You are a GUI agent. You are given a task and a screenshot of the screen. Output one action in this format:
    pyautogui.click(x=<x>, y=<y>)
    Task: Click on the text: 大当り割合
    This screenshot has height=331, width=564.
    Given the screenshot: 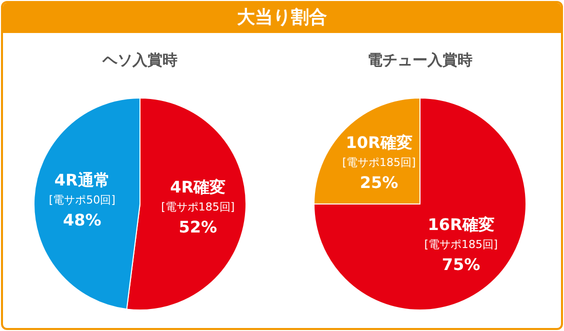 What is the action you would take?
    pyautogui.click(x=282, y=18)
    